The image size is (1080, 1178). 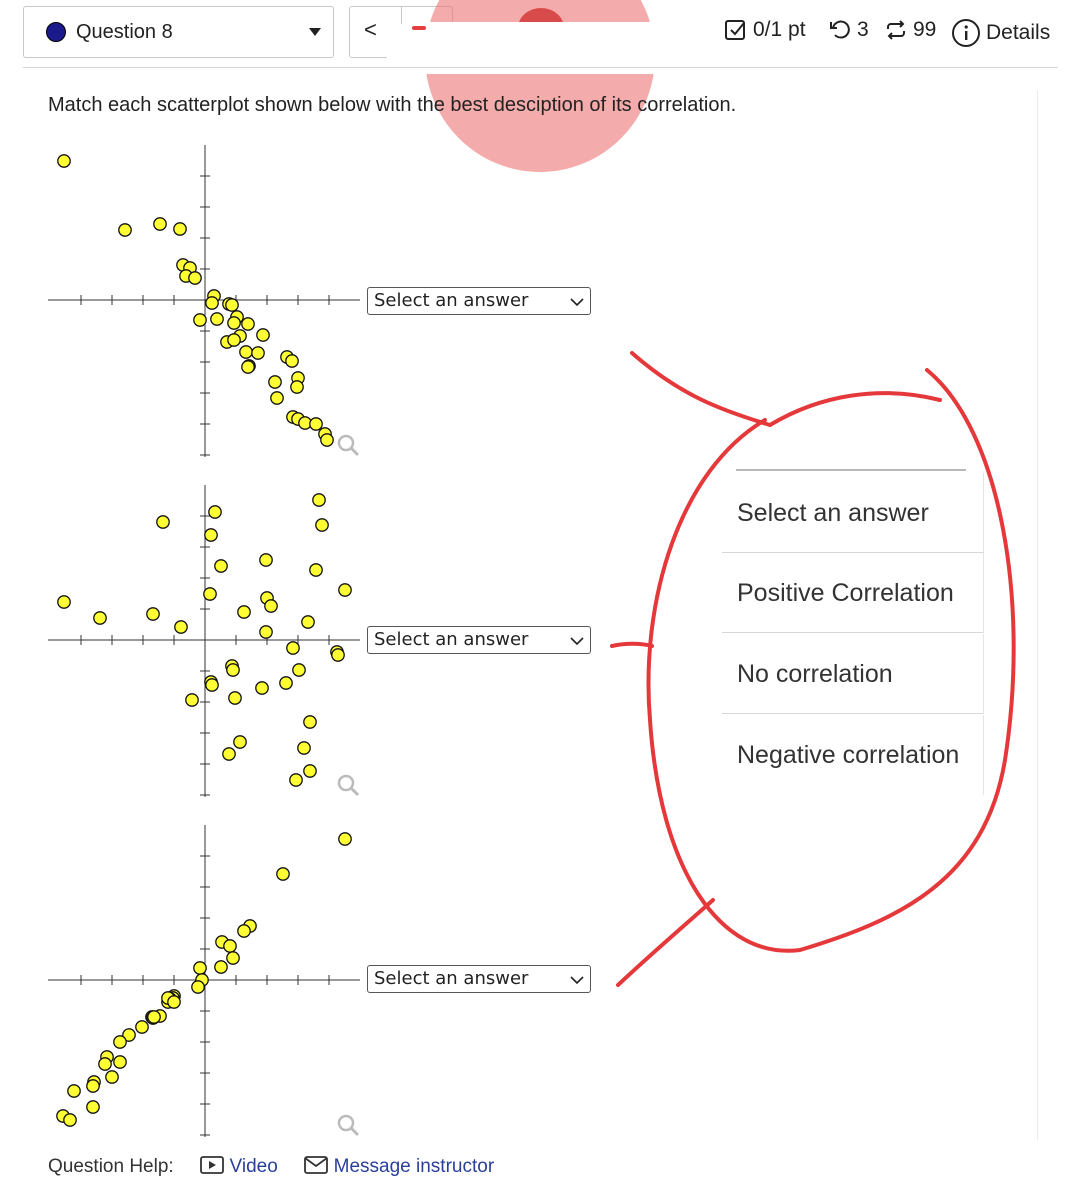 I want to click on question-help: Question Help: Video Message instructor, so click(x=271, y=1167).